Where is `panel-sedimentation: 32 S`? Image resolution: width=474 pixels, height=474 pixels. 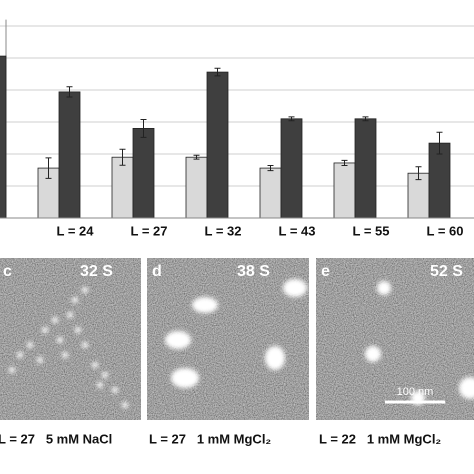 panel-sedimentation: 32 S is located at coordinates (96, 271).